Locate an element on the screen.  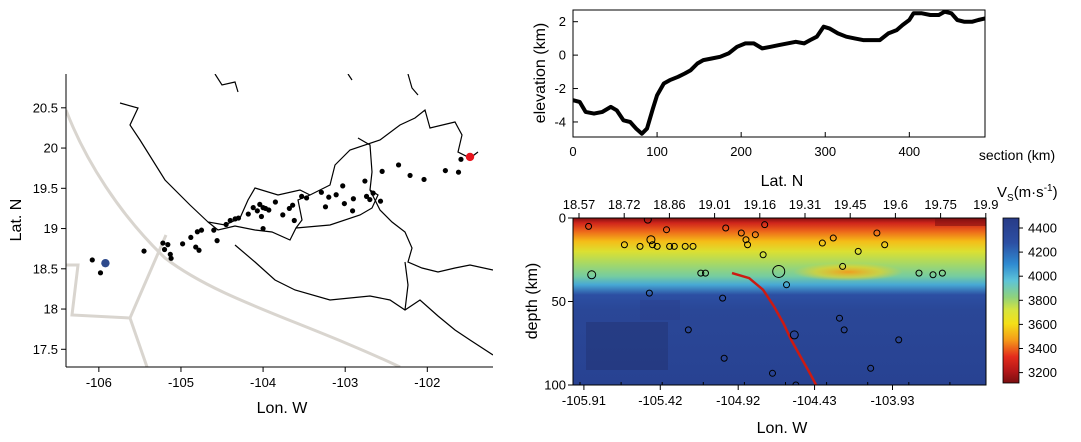
cross-section-top-tick-label: 18.57 is located at coordinates (579, 204).